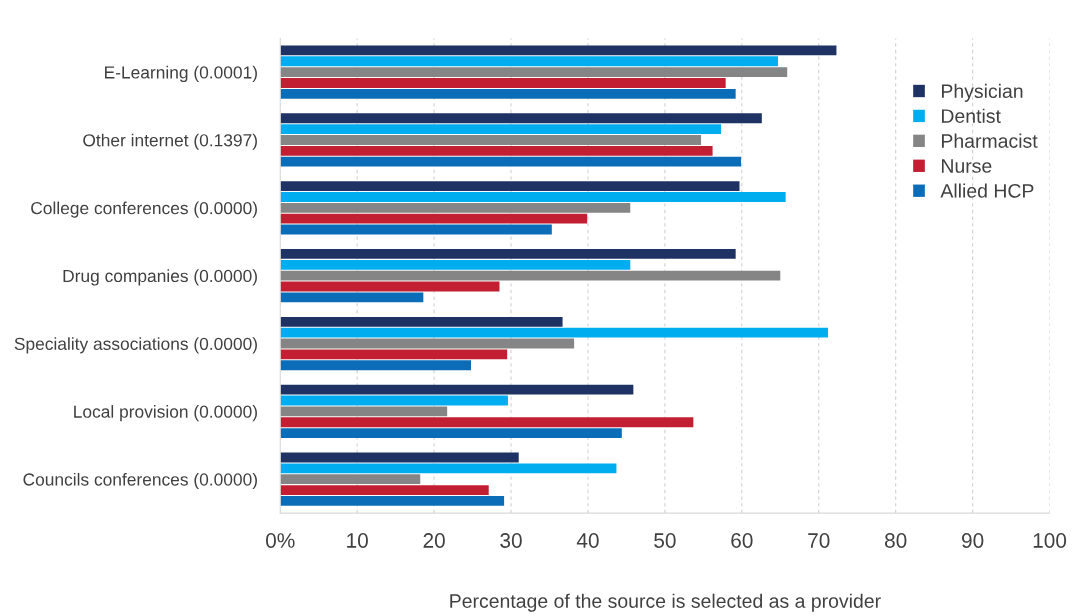 The height and width of the screenshot is (616, 1082). I want to click on x-tick-label: 10, so click(357, 540).